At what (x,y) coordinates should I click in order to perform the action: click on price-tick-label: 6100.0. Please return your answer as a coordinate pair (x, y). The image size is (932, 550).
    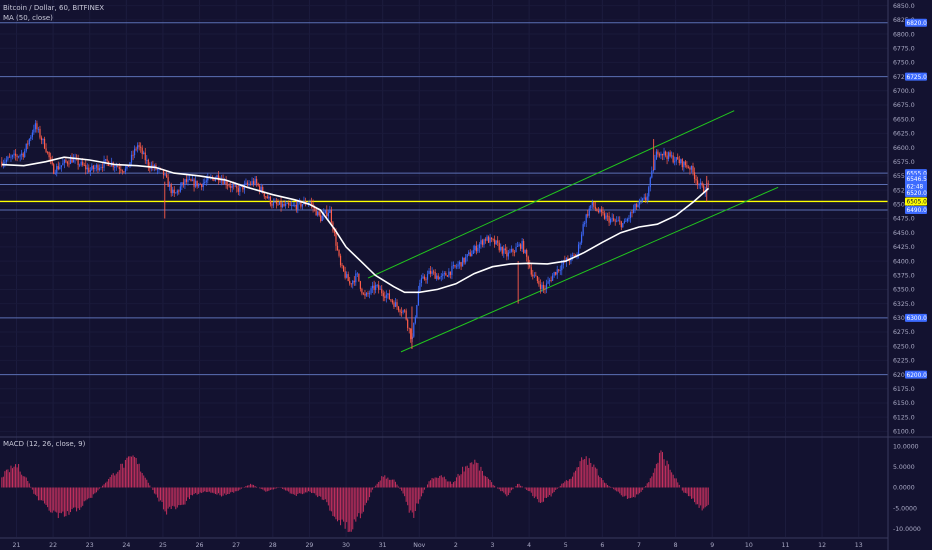
    Looking at the image, I should click on (904, 432).